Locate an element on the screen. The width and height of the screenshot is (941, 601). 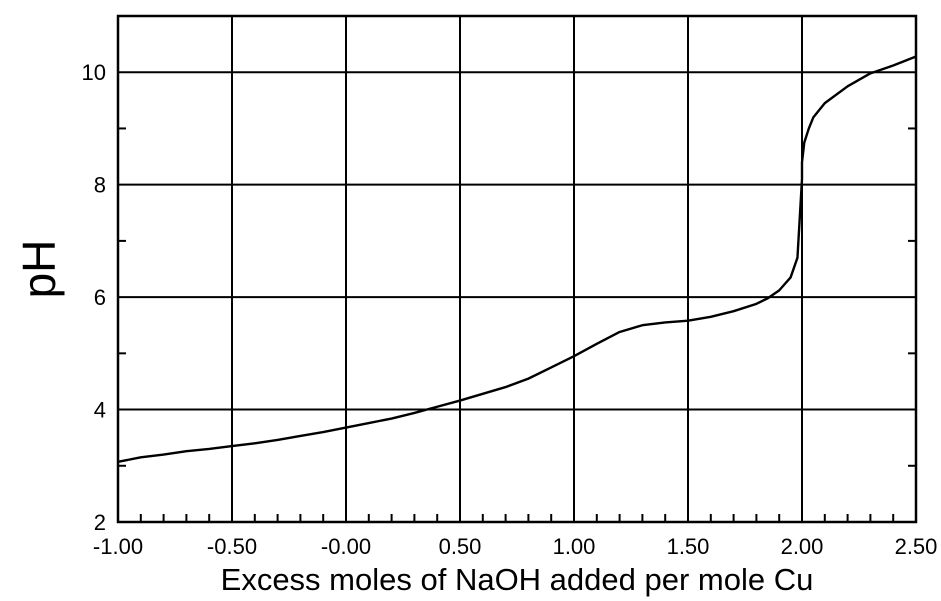
y-tick-label: 10 is located at coordinates (94, 72).